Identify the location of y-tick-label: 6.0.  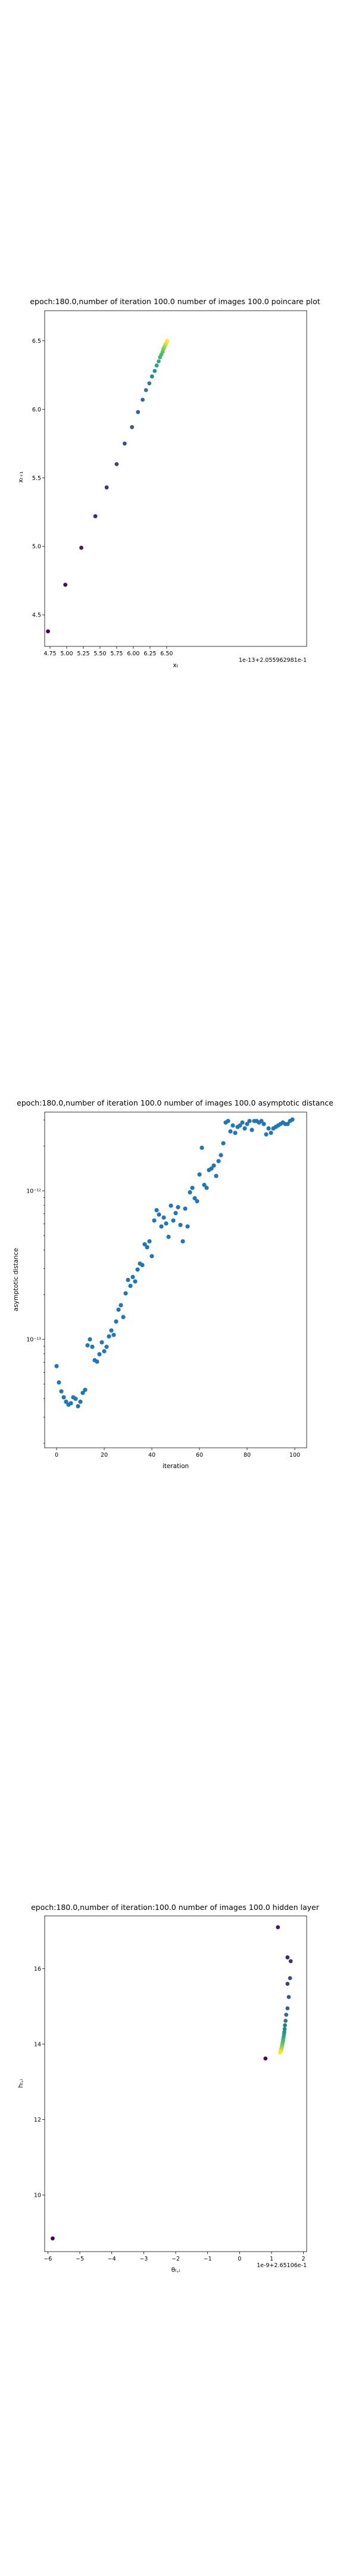
(37, 410).